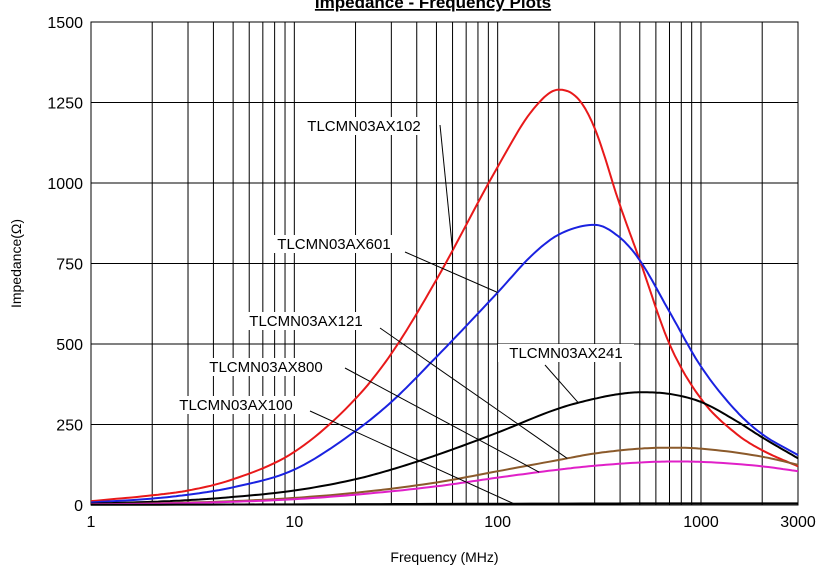 This screenshot has width=824, height=568. Describe the element at coordinates (78, 506) in the screenshot. I see `y-tick-label: 0` at that location.